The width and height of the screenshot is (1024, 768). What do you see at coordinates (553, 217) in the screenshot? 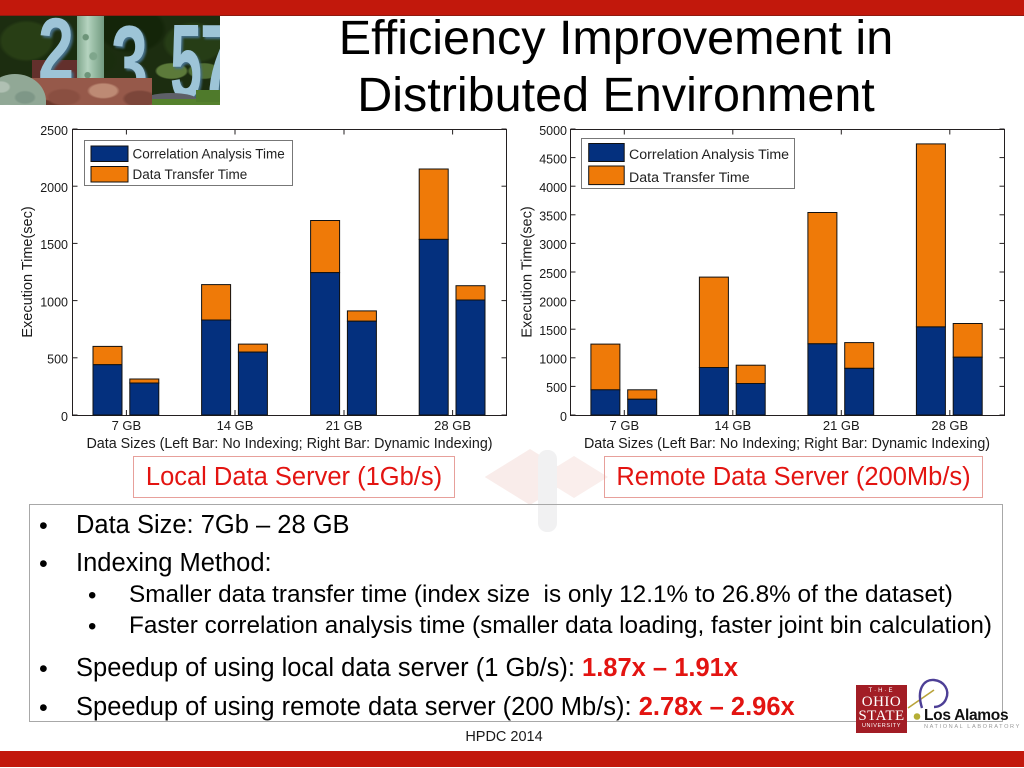
I see `svg-text: 3500` at bounding box center [553, 217].